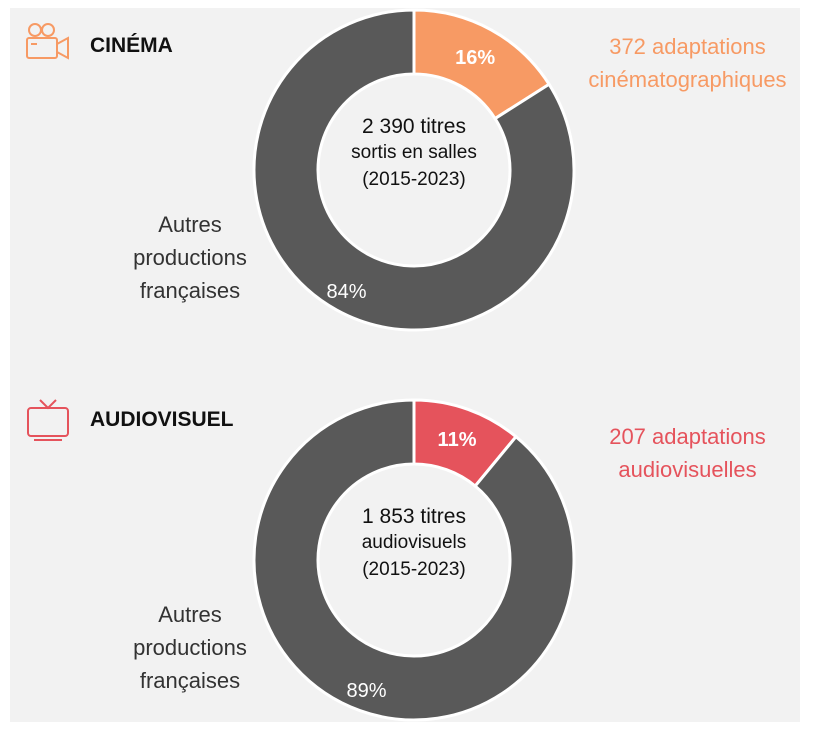 This screenshot has width=814, height=742. Describe the element at coordinates (414, 542) in the screenshot. I see `center-text: audiovisuels` at that location.